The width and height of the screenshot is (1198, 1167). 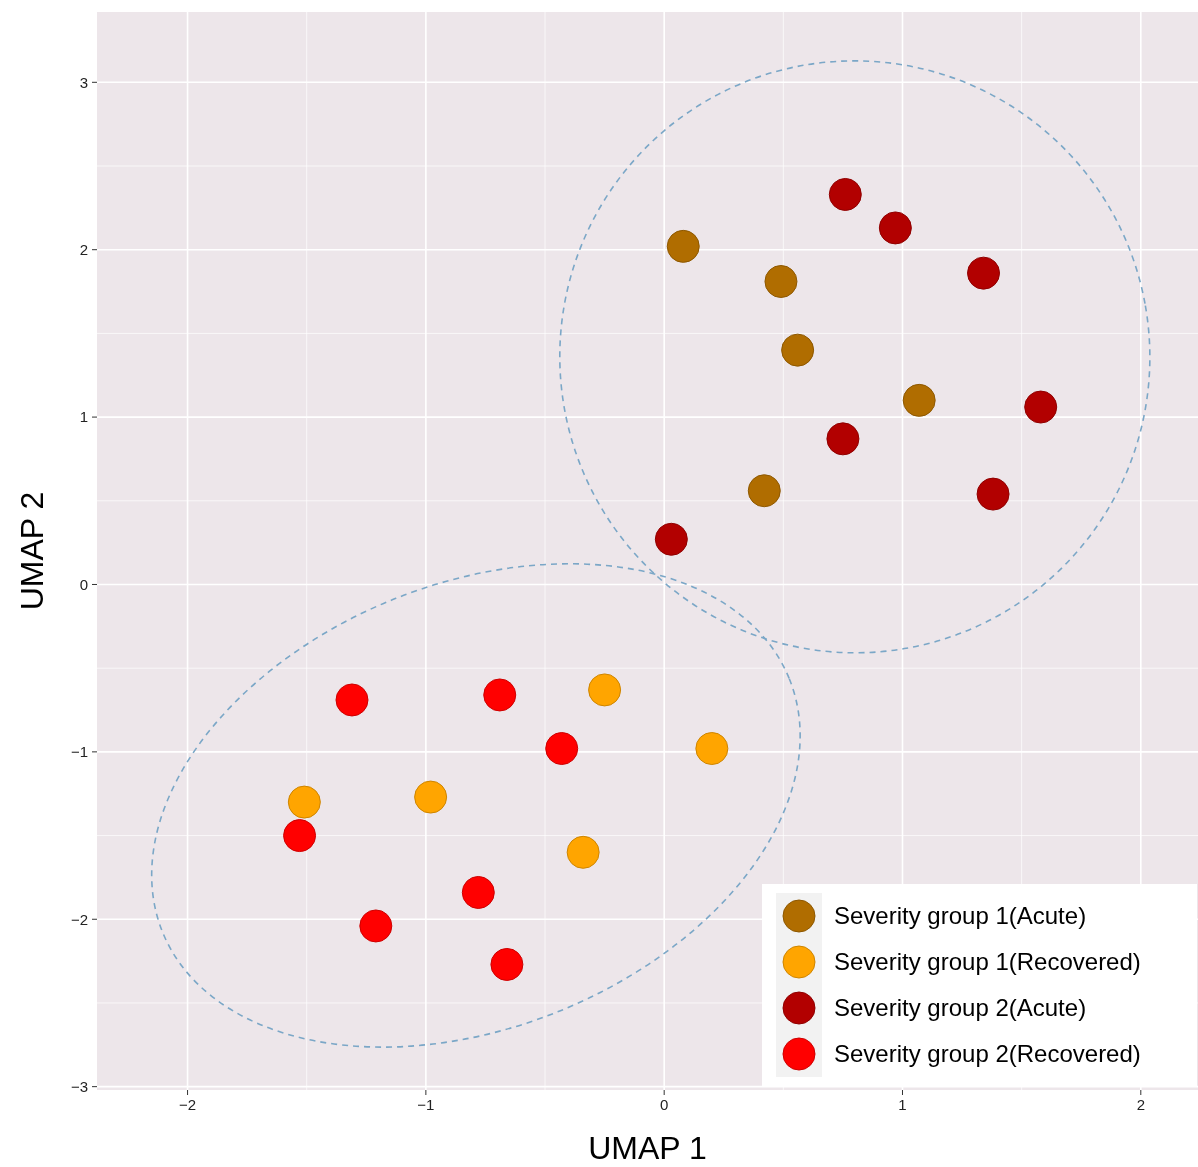 What do you see at coordinates (83, 417) in the screenshot?
I see `y-tick-label: 1` at bounding box center [83, 417].